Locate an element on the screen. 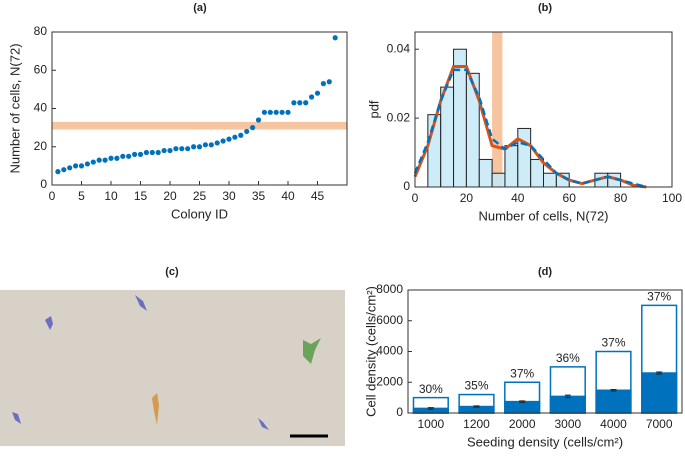 This screenshot has width=685, height=466. percent-label: 36% is located at coordinates (568, 358).